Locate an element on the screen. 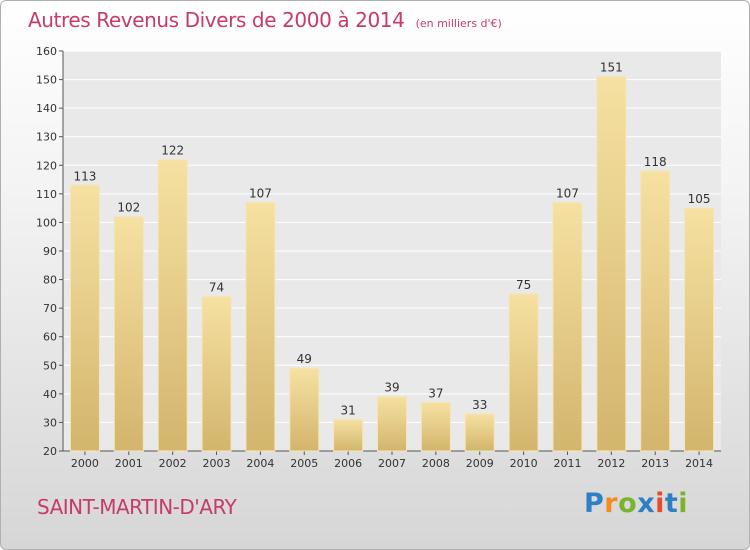  x-tick-label: 2002 is located at coordinates (173, 463).